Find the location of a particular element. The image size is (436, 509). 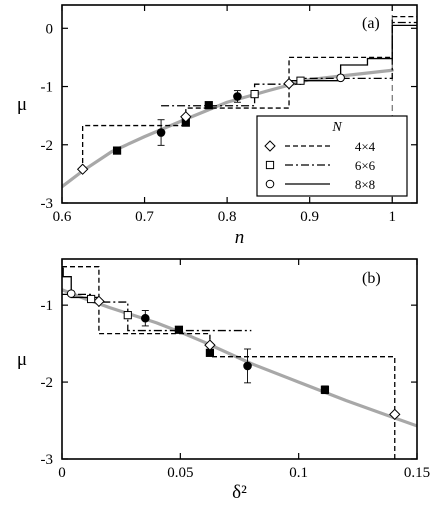

panel-b-label: (b) is located at coordinates (371, 278).